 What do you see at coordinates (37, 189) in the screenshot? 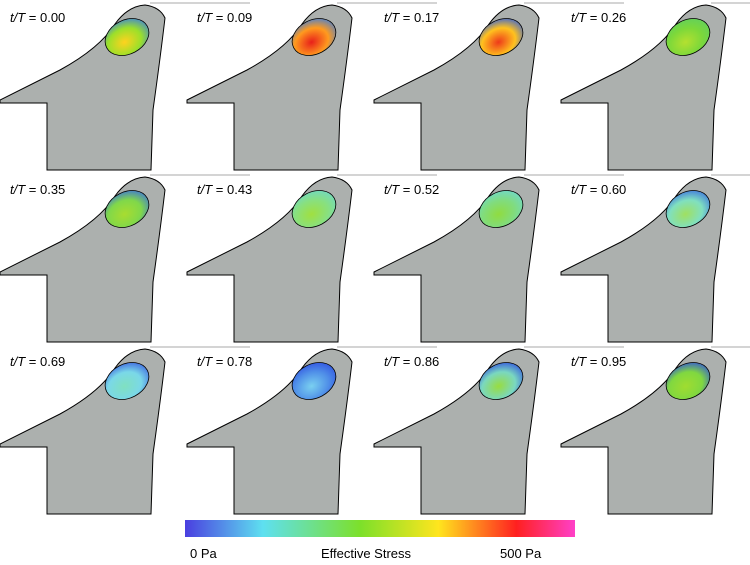
I see `time-label: t/T = 0.35` at bounding box center [37, 189].